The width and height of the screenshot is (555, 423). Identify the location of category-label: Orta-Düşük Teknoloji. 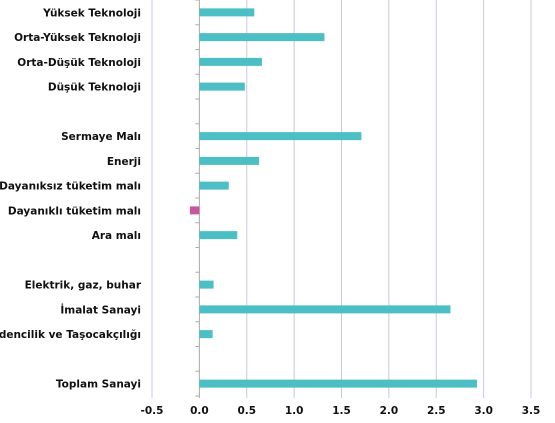
(79, 63).